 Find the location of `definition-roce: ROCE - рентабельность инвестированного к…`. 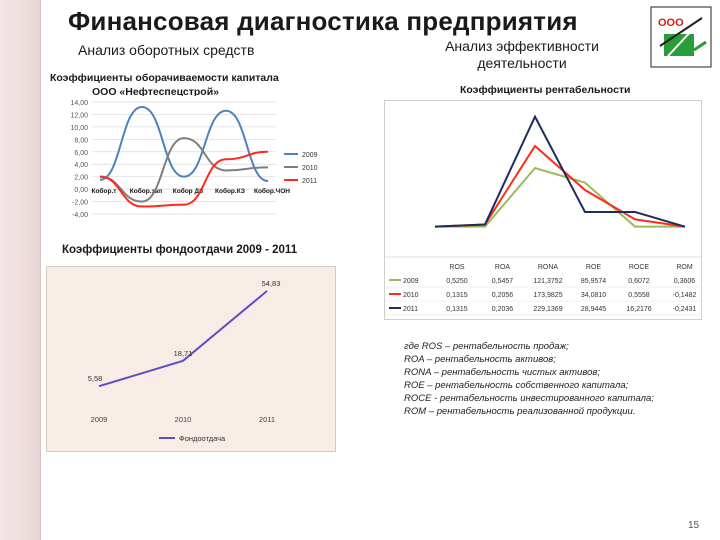

definition-roce: ROCE - рентабельность инвестированного к… is located at coordinates (529, 398).